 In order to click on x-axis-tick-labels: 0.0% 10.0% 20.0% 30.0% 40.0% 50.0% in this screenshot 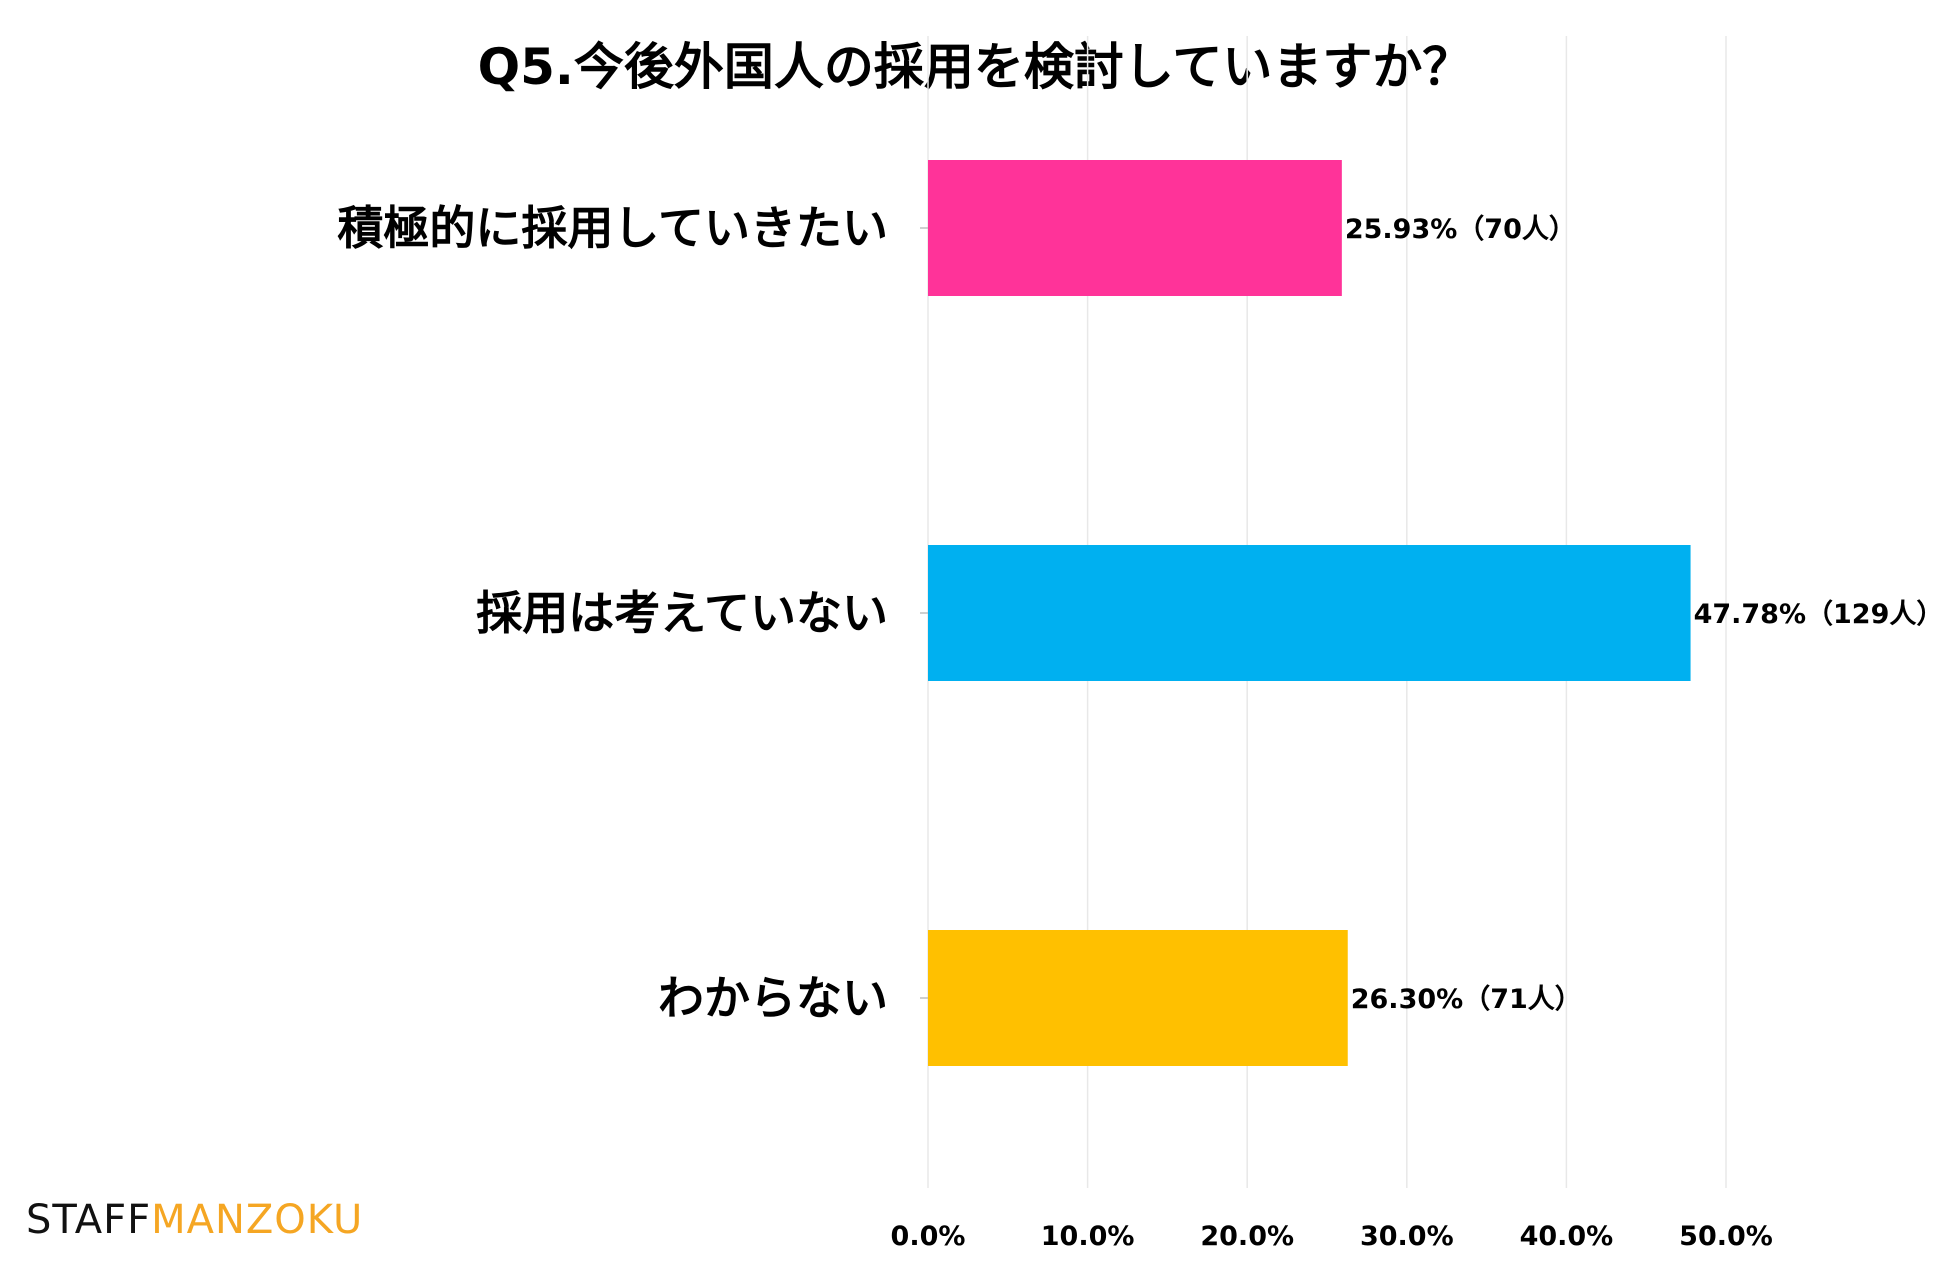, I will do `click(1332, 1236)`.